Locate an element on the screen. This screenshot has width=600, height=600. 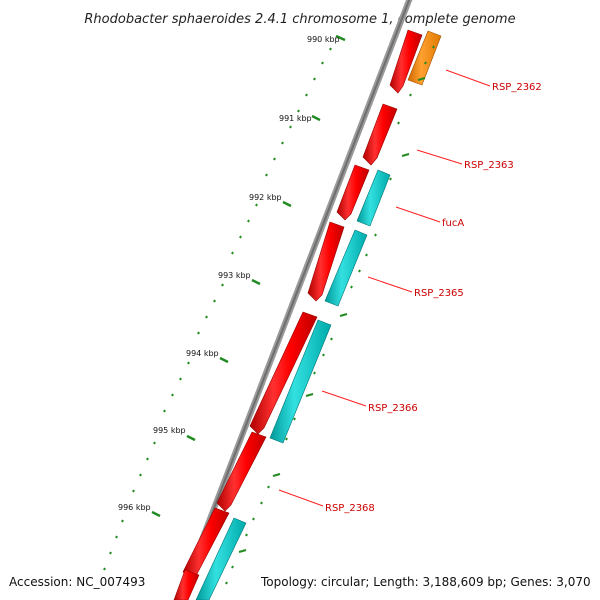
gene-rsp-2368-cyan is located at coordinates (221, 558).